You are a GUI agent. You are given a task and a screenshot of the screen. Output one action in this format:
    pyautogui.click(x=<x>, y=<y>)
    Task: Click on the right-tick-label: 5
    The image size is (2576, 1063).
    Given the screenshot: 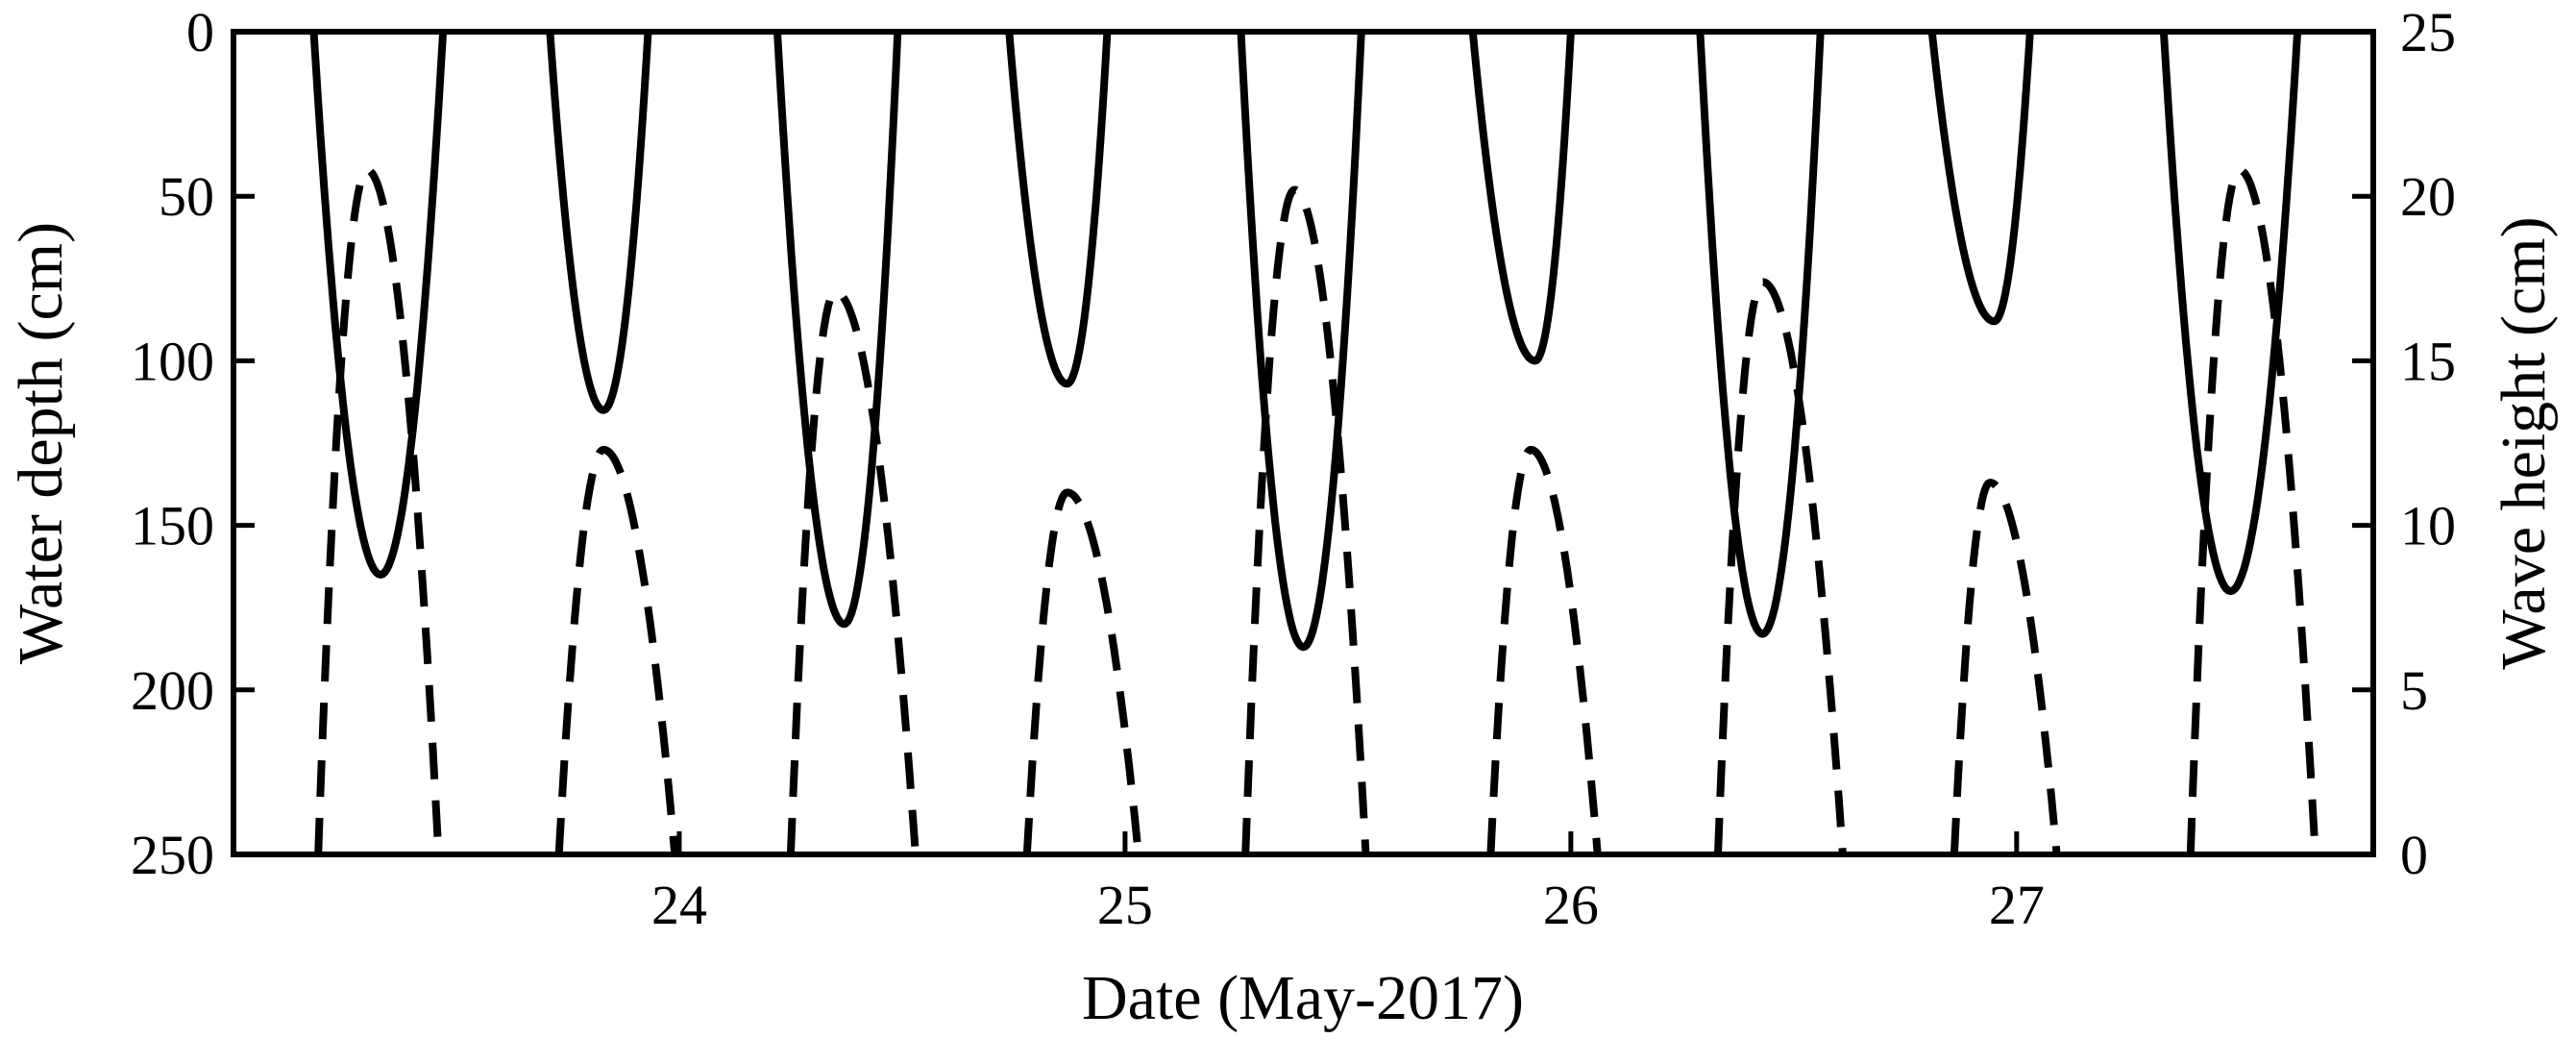 What is the action you would take?
    pyautogui.click(x=2414, y=690)
    